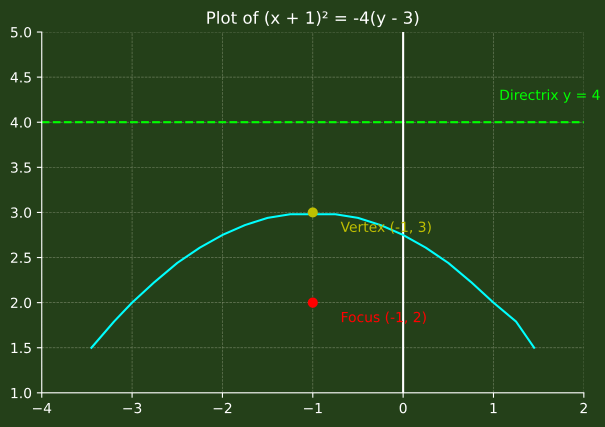 The height and width of the screenshot is (427, 605). What do you see at coordinates (550, 96) in the screenshot?
I see `ref-line-label: Directrix y = 4` at bounding box center [550, 96].